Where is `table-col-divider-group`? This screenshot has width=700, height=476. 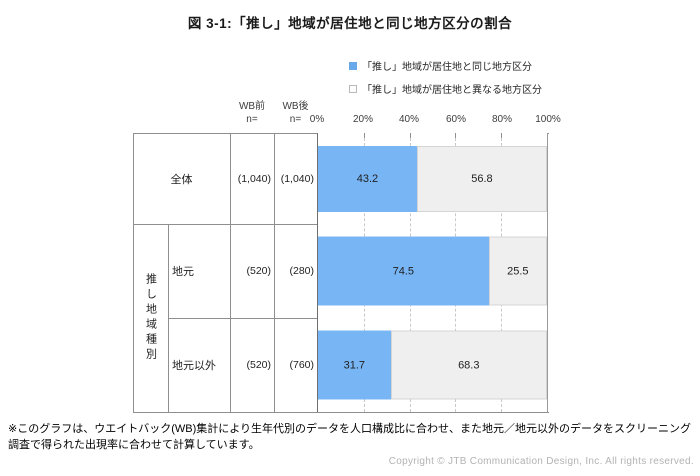
table-col-divider-group is located at coordinates (168, 318).